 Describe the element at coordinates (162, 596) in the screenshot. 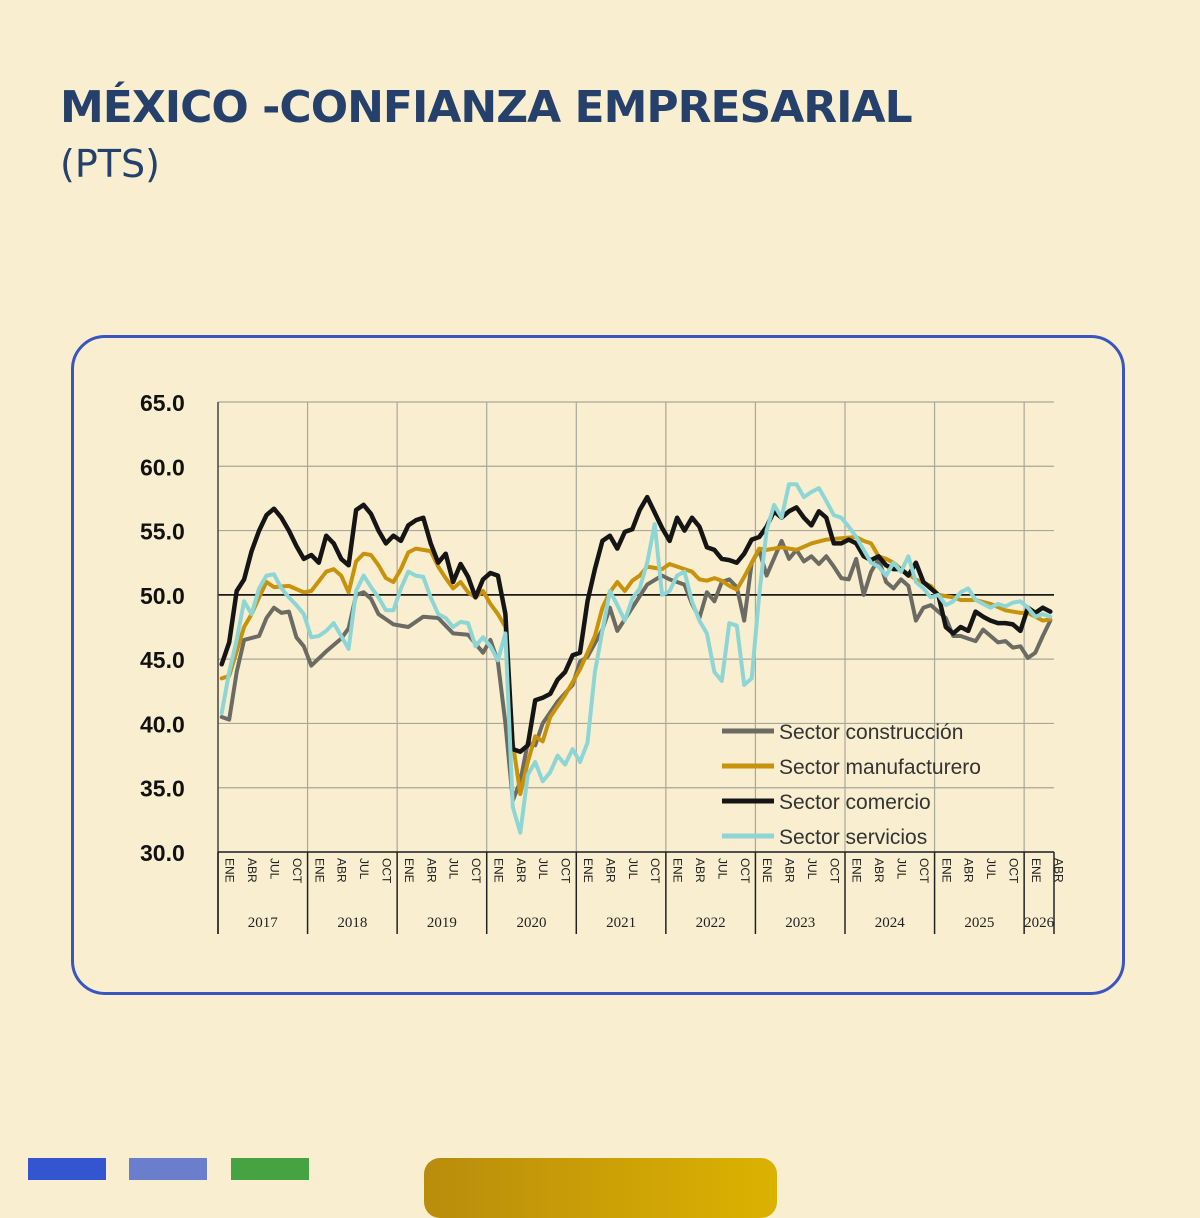

I see `y-tick-label: 50.0` at that location.